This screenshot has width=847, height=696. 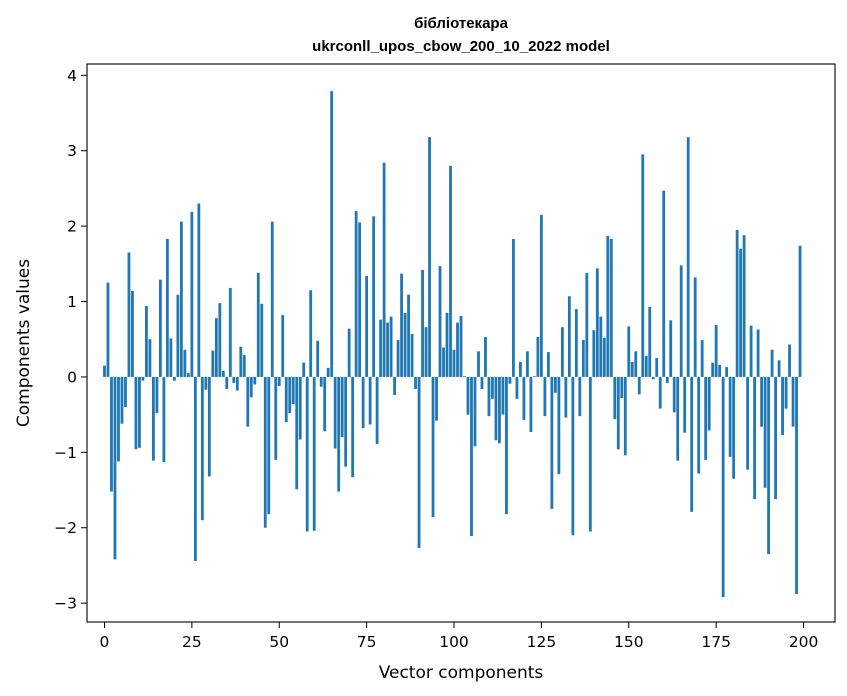 I want to click on chart-title-line1: бібліотекара, so click(x=461, y=23).